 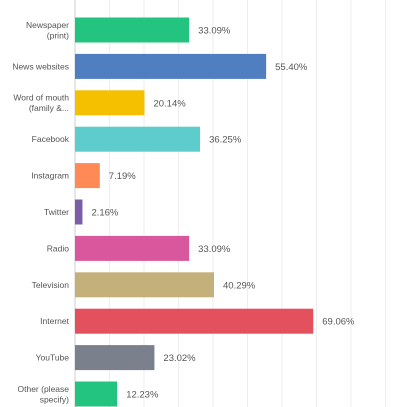 I want to click on category-label: Newspaper (print), so click(x=47, y=30).